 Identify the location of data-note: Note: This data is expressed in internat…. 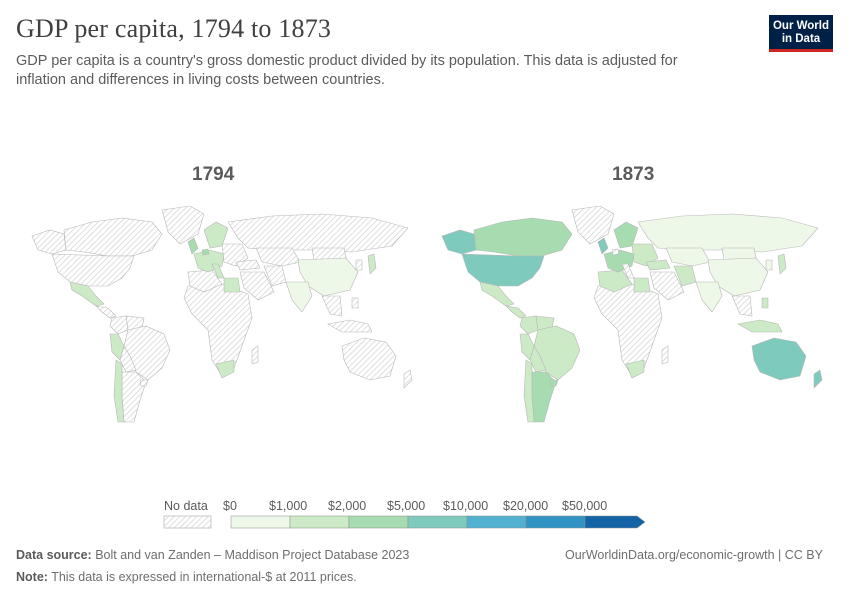
(186, 577).